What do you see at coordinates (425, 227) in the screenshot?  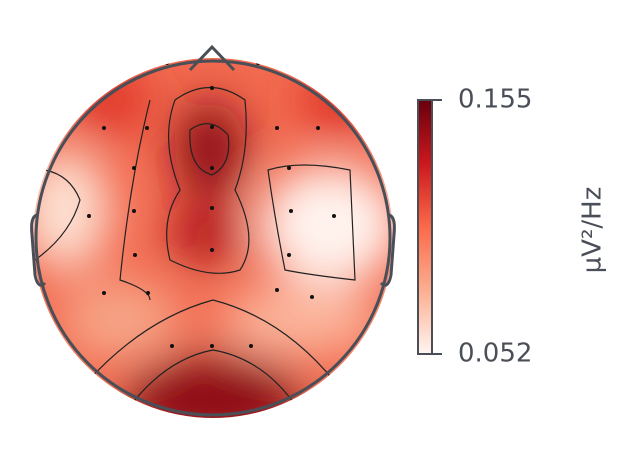 I see `colorbar` at bounding box center [425, 227].